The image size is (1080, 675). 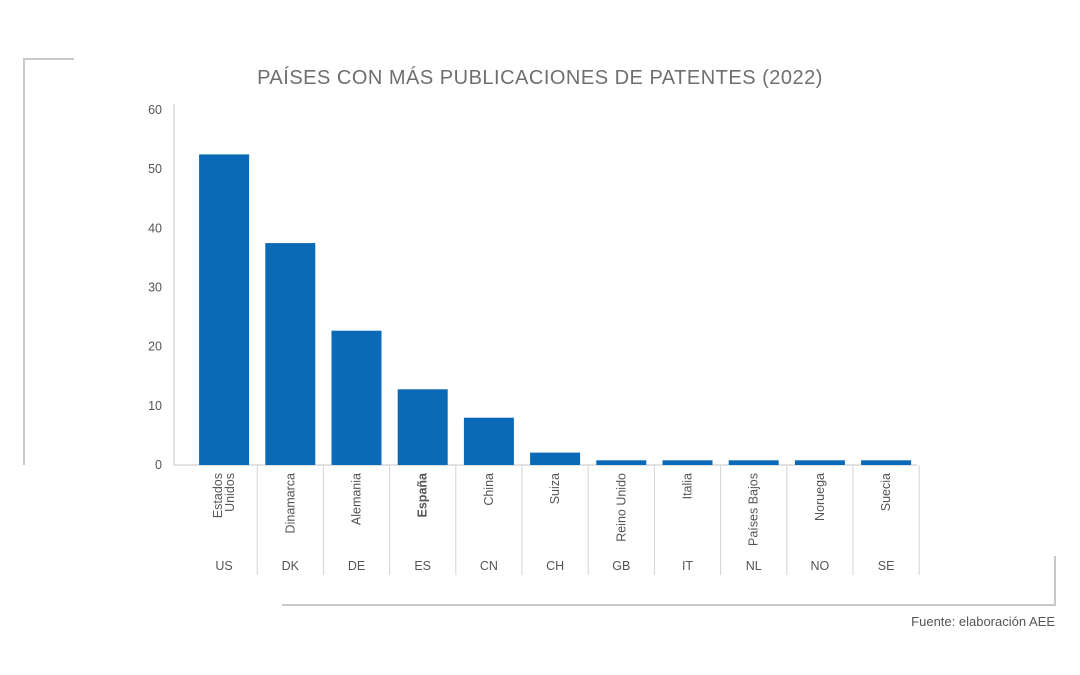 I want to click on country-code-label: SE, so click(x=886, y=566).